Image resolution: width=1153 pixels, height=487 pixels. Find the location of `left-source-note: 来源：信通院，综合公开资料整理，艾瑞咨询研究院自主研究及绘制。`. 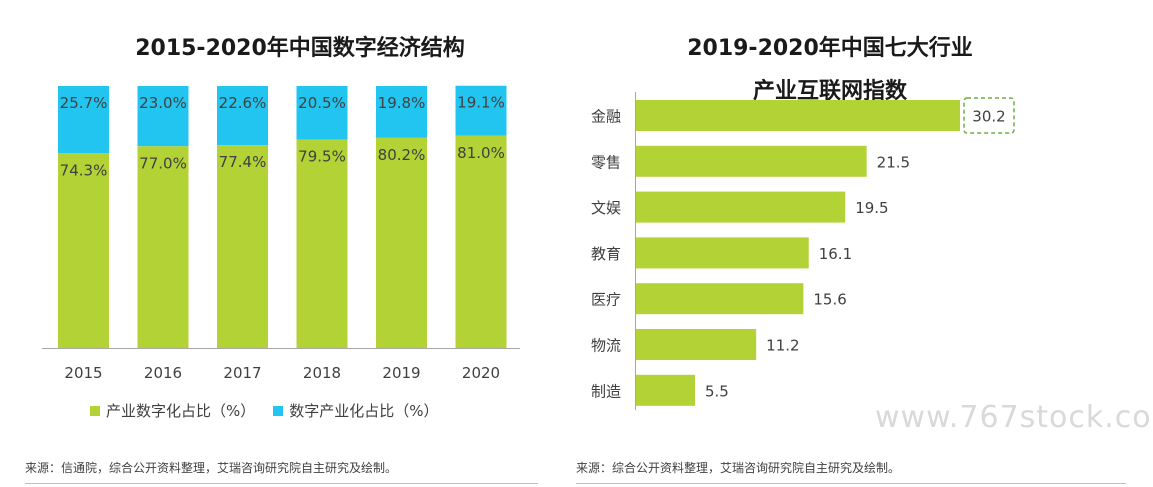

left-source-note: 来源：信通院，综合公开资料整理，艾瑞咨询研究院自主研究及绘制。 is located at coordinates (211, 468).